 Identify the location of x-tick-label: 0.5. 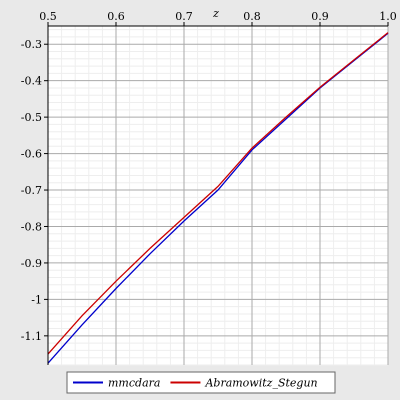
(48, 16).